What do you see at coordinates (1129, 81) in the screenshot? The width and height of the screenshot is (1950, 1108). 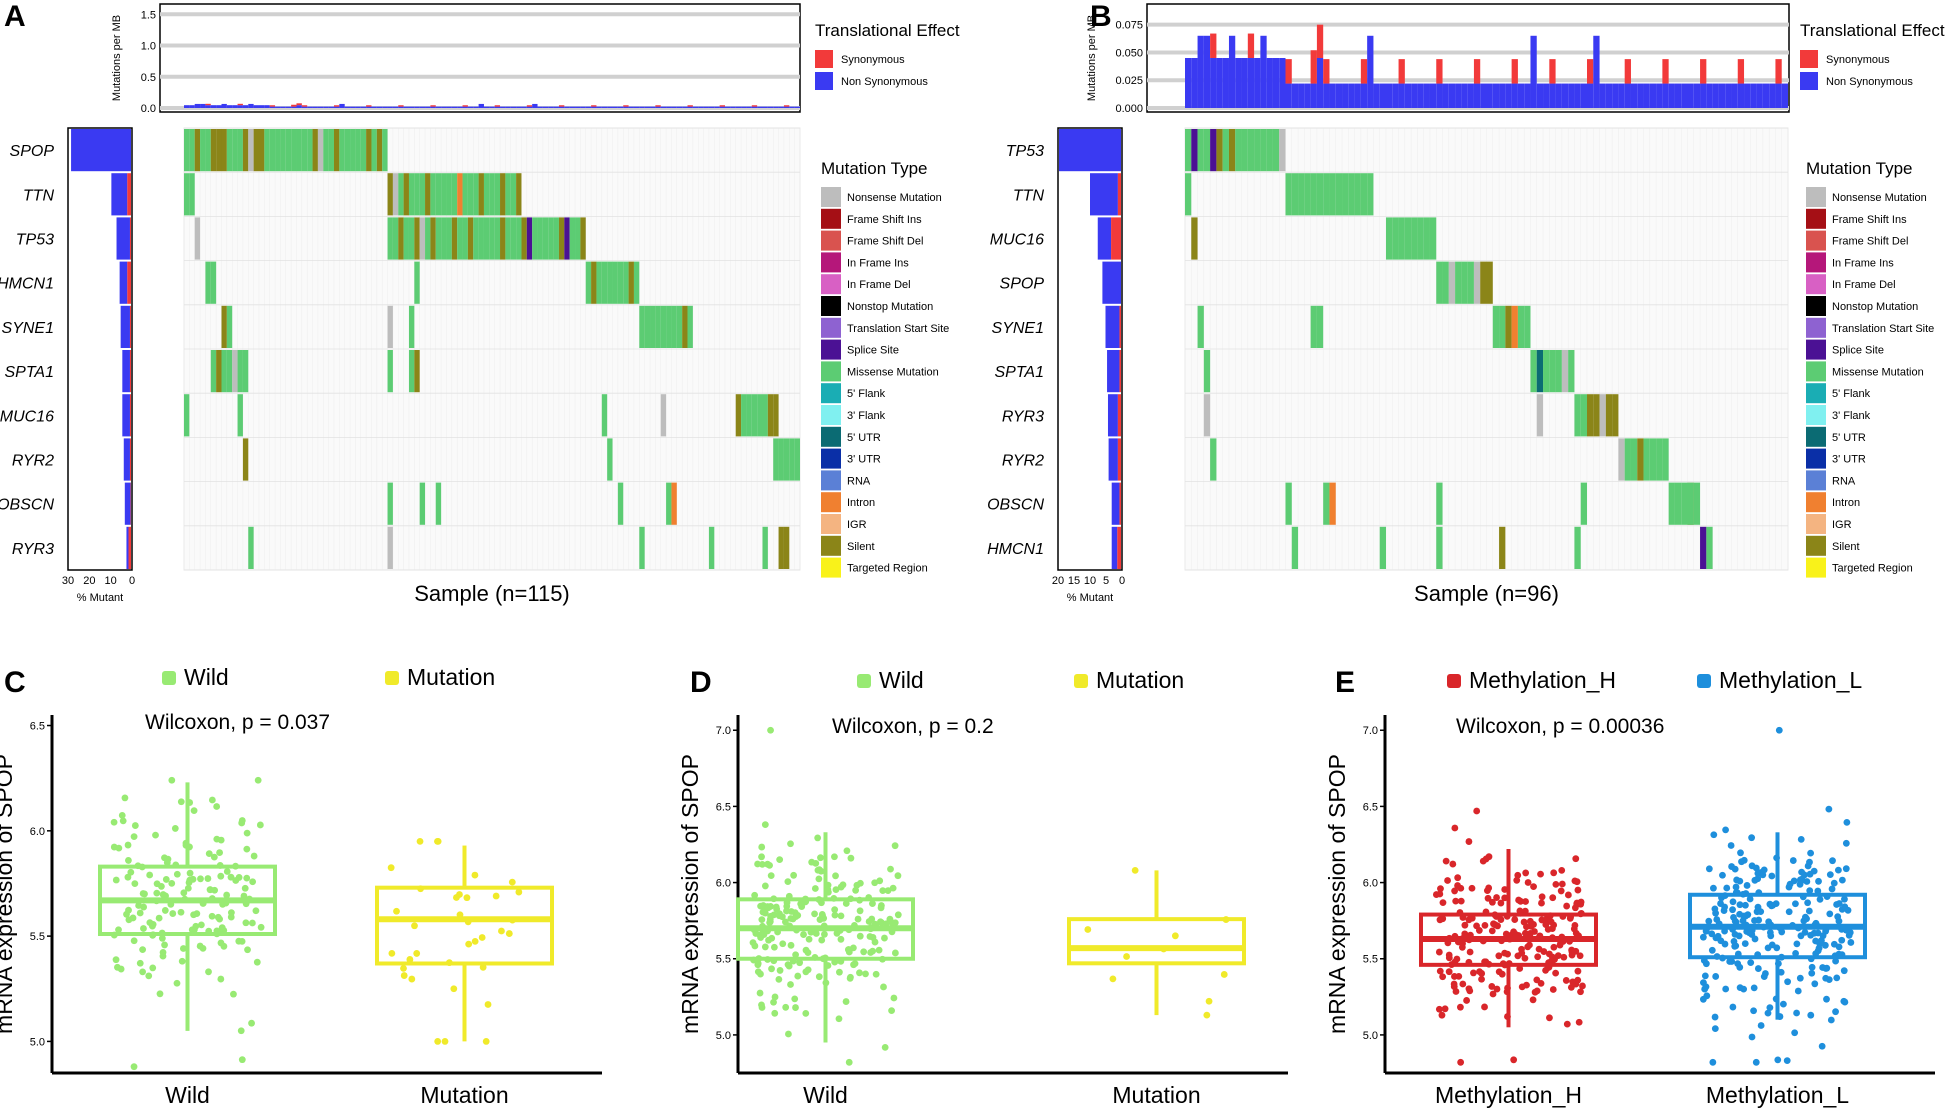 I see `tmb-tick-label: 0.025` at bounding box center [1129, 81].